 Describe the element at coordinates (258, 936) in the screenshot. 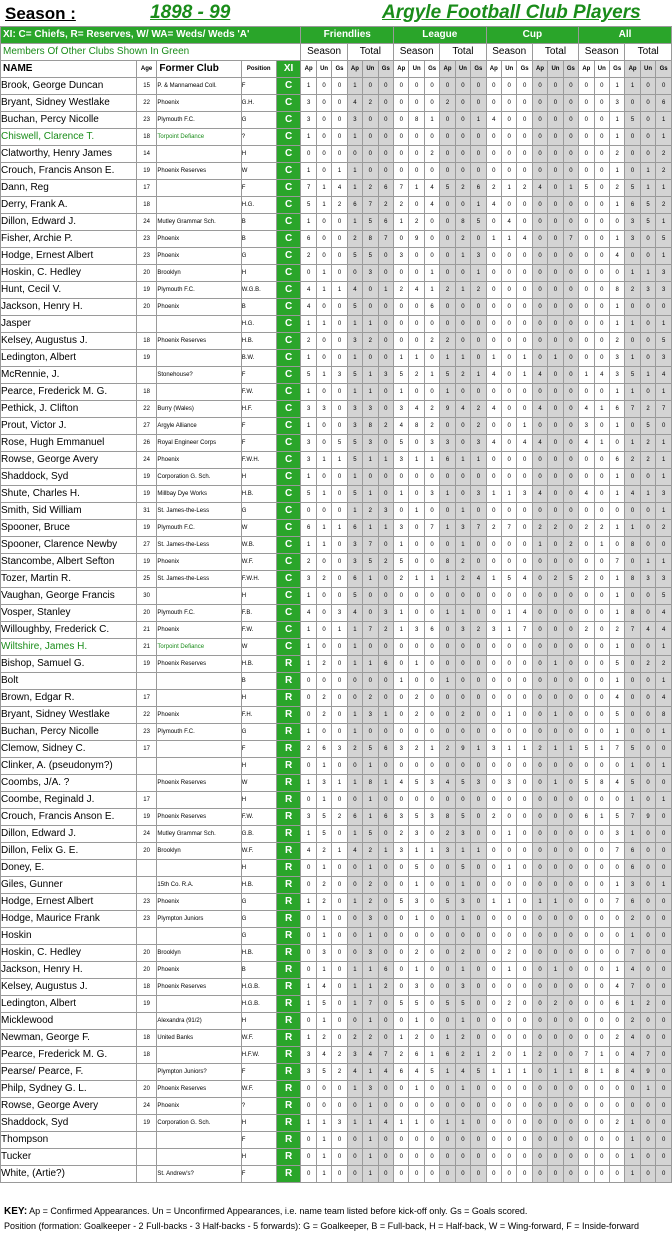

I see `player-position: G` at that location.